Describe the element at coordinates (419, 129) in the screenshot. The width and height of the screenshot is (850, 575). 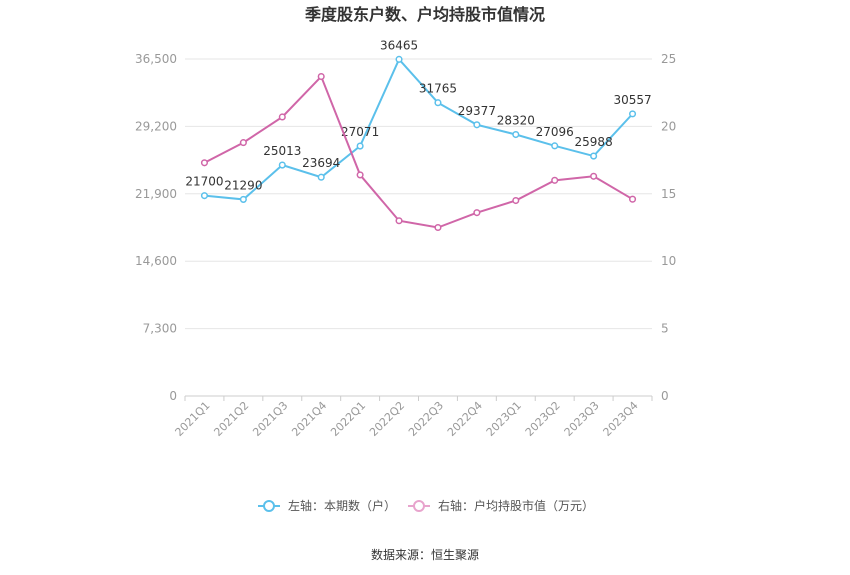
I see `series-line-households` at that location.